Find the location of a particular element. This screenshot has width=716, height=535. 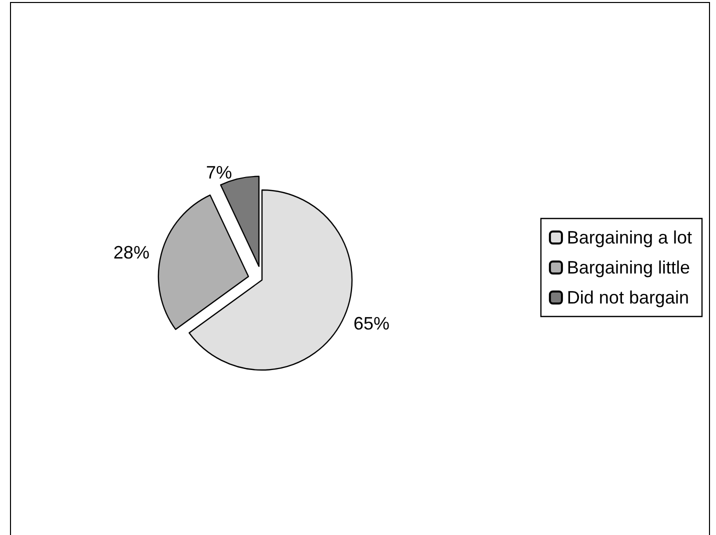

legend-label: Bargaining little is located at coordinates (628, 268).